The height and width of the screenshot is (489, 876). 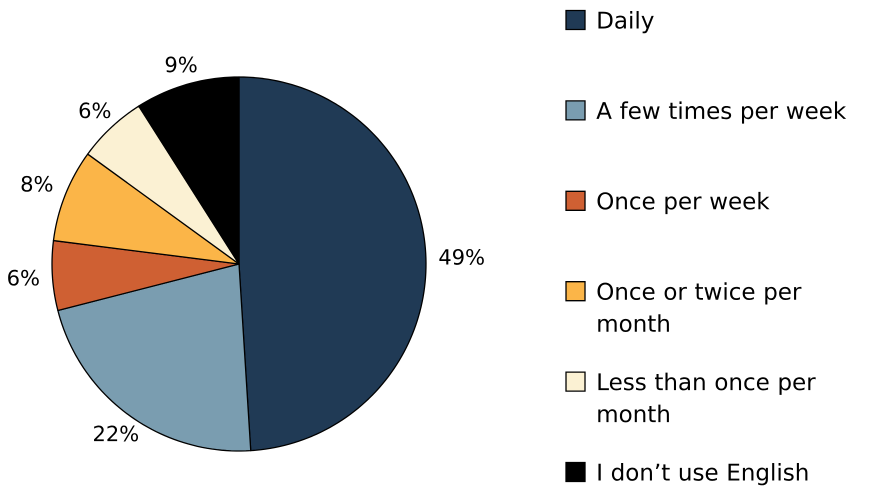 I want to click on legend-label: Once per week, so click(x=684, y=203).